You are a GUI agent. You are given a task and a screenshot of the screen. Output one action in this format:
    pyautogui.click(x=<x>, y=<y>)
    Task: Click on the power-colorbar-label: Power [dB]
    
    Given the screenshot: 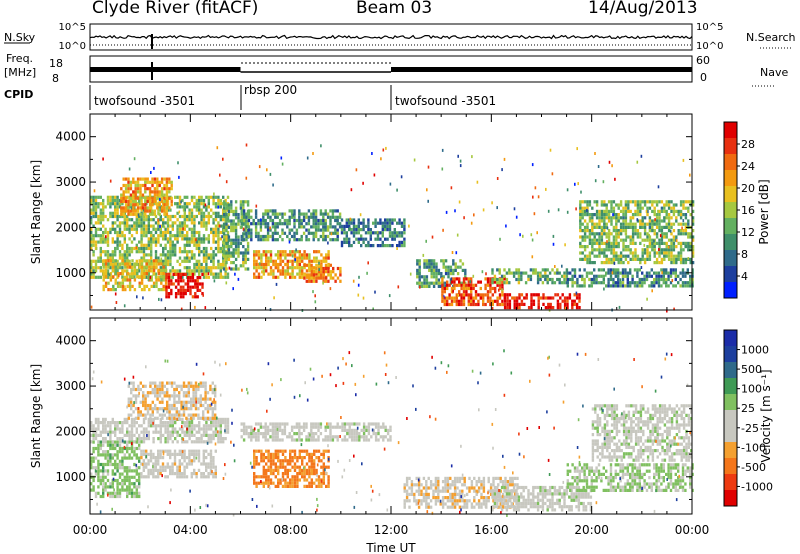 What is the action you would take?
    pyautogui.click(x=764, y=211)
    